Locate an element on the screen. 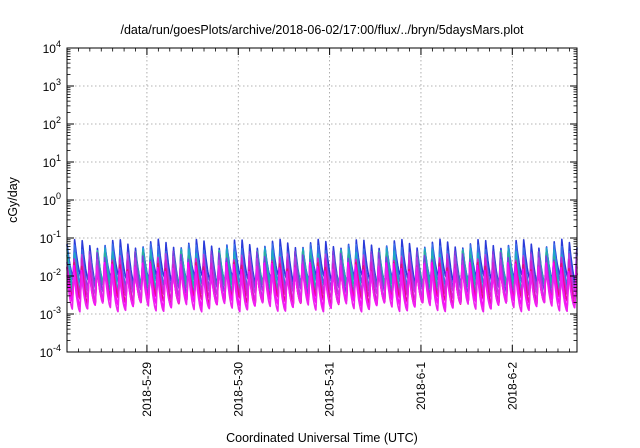 The width and height of the screenshot is (640, 448). y-tick-label: 10⁻² is located at coordinates (50, 275).